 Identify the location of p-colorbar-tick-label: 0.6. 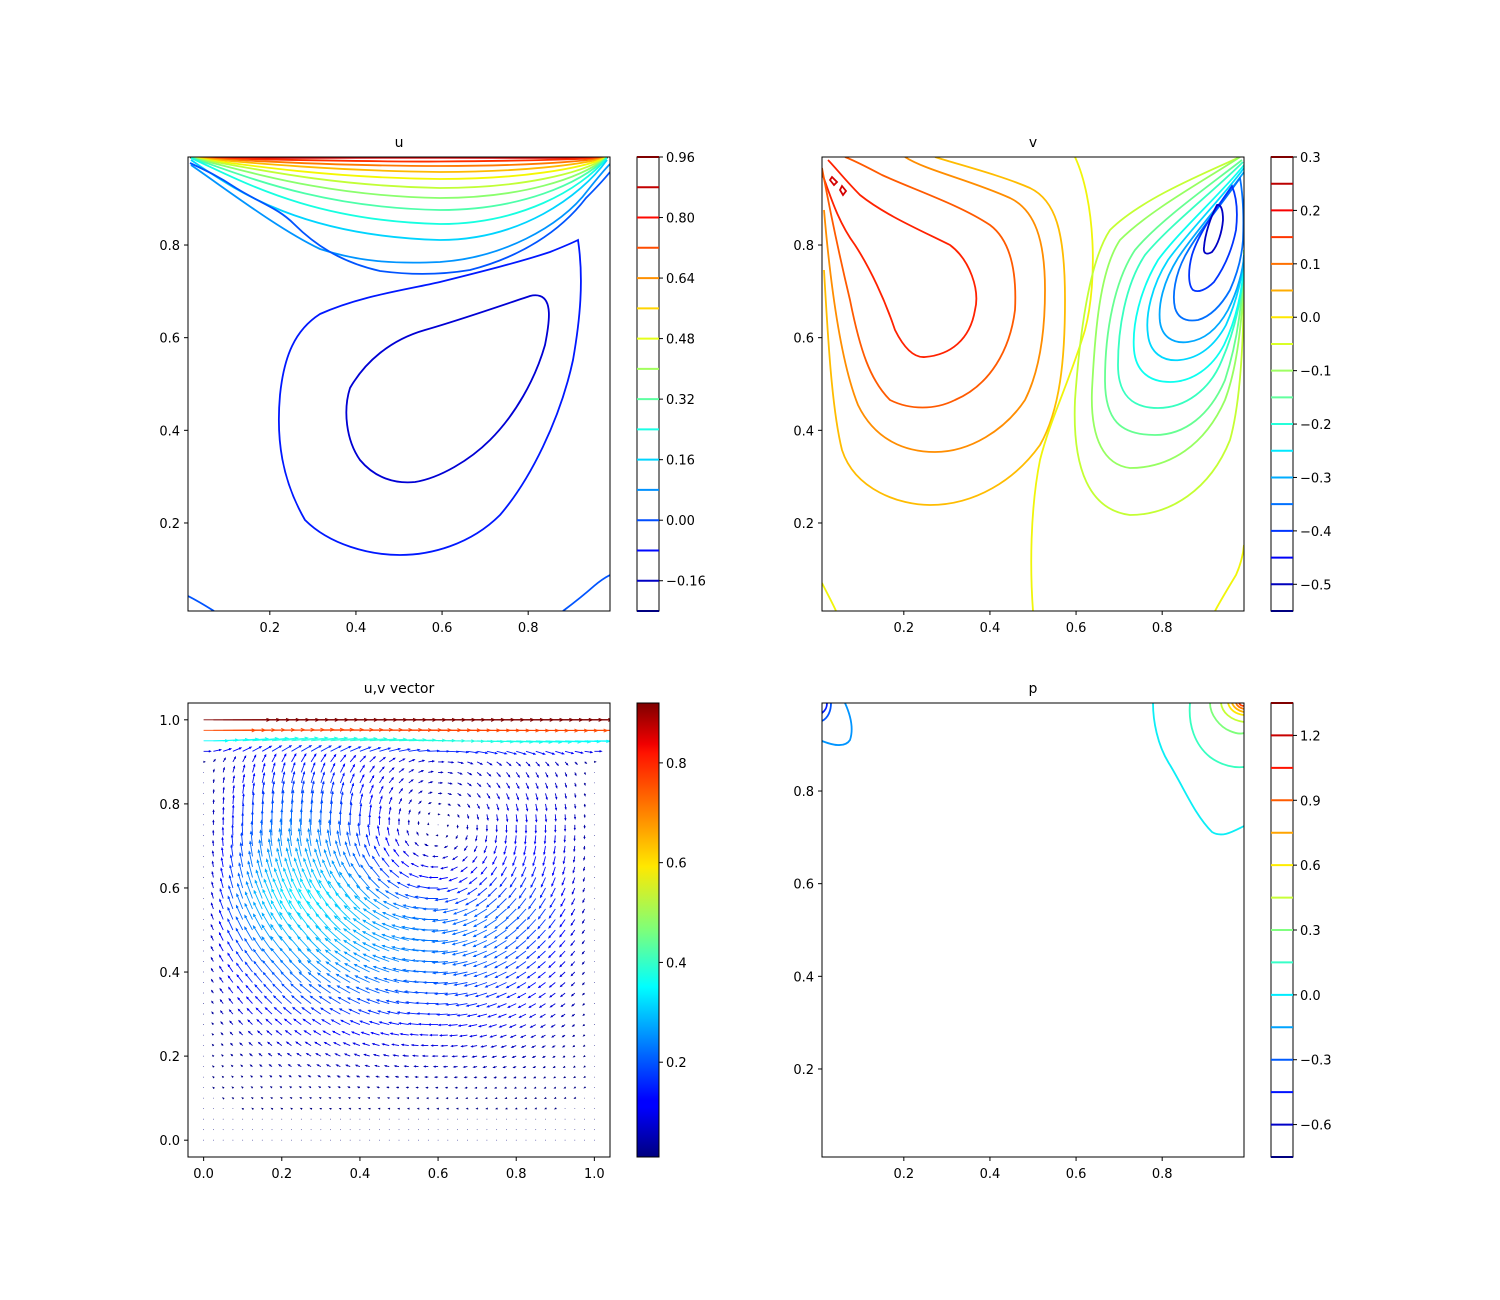
(1310, 866).